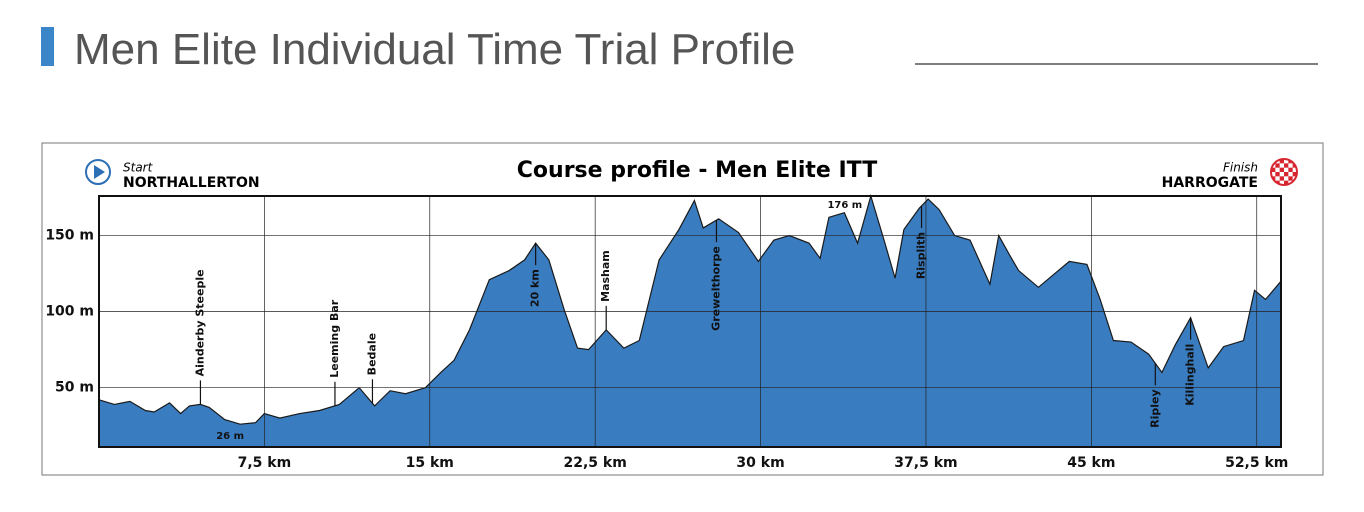 The width and height of the screenshot is (1364, 512). Describe the element at coordinates (715, 288) in the screenshot. I see `place-label: Grewelthorpe` at that location.